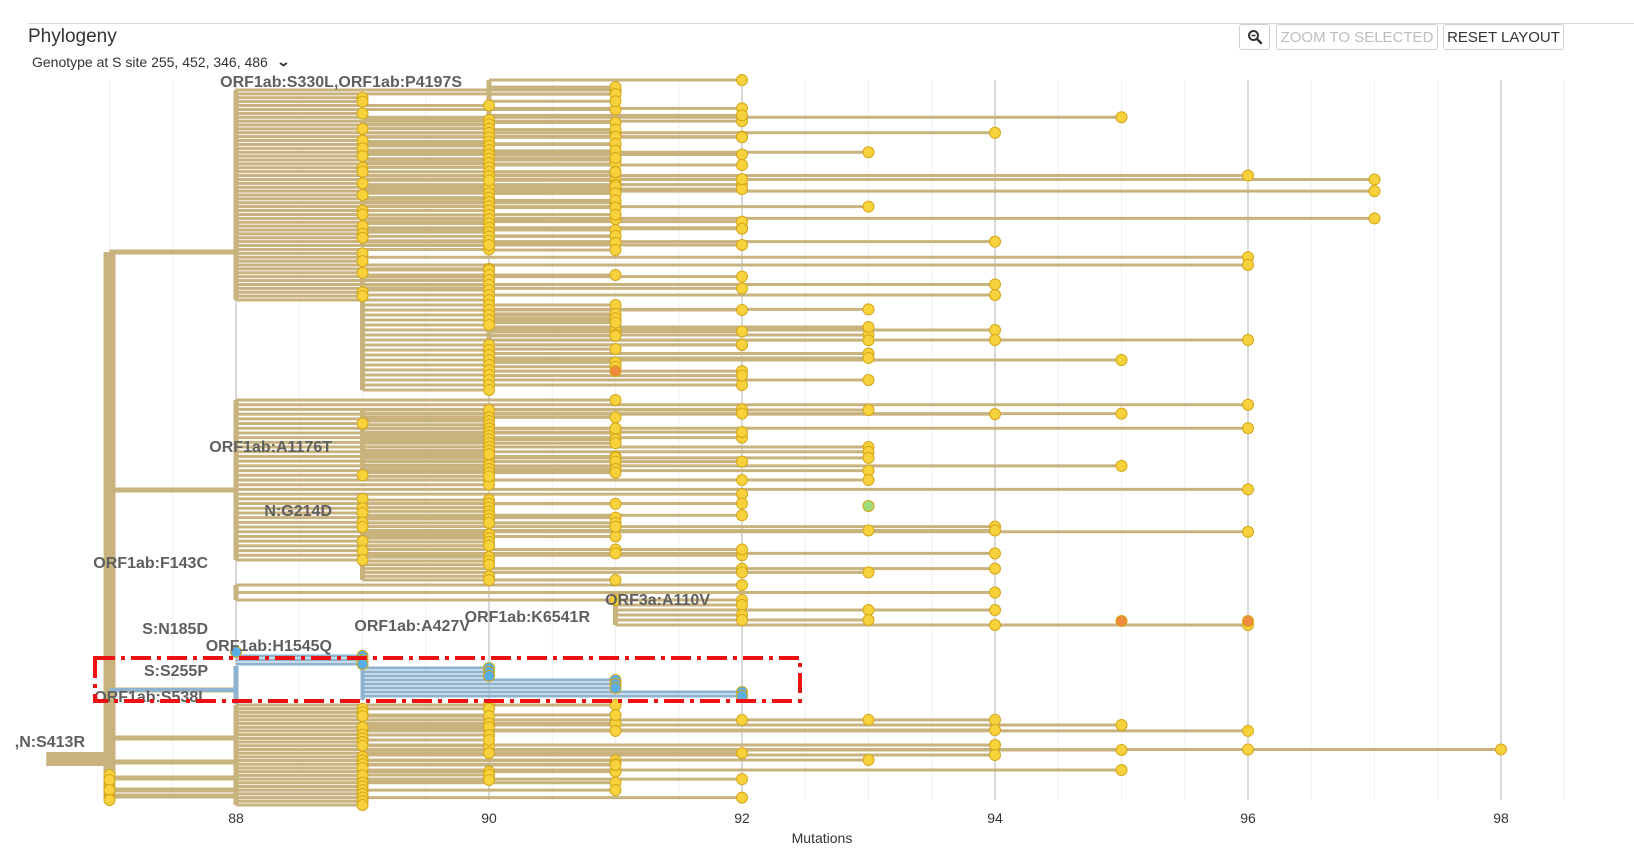 The height and width of the screenshot is (867, 1634). Describe the element at coordinates (161, 62) in the screenshot. I see `color-by-dropdown: Genotype at S site 255, 452, 346, 486 ⌄` at that location.